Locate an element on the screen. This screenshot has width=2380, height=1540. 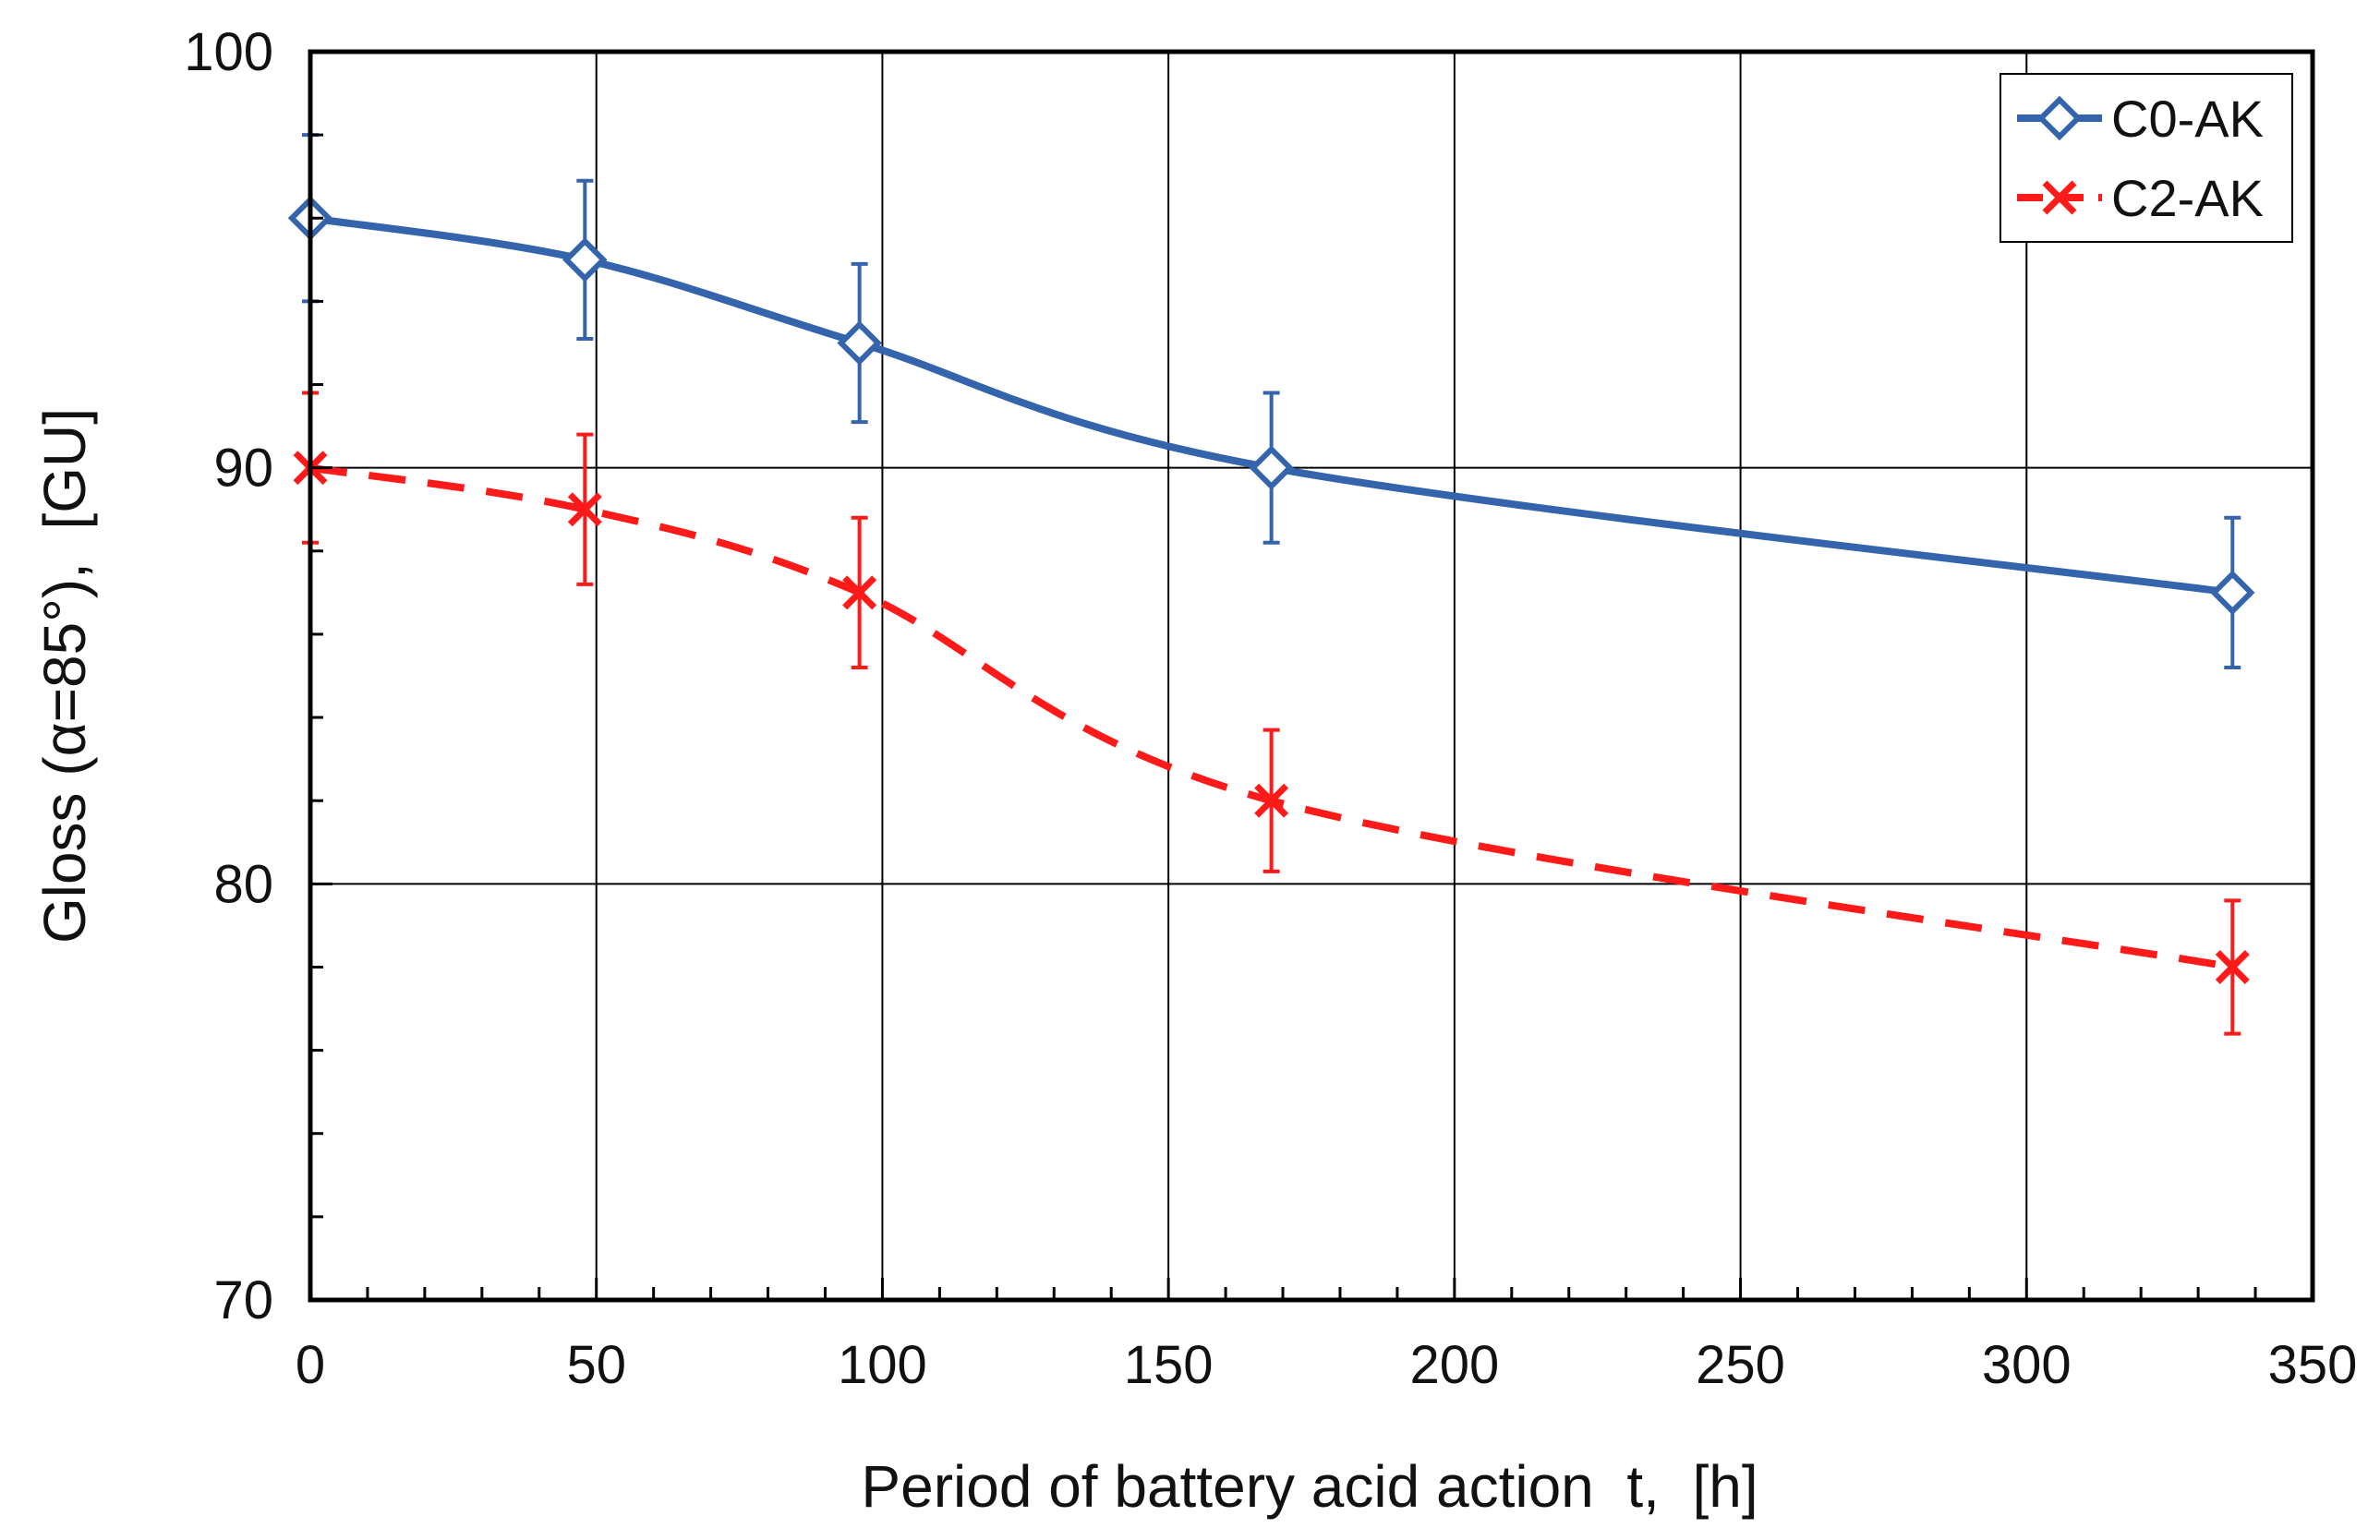
x-tick-label: 200 is located at coordinates (1454, 1365).